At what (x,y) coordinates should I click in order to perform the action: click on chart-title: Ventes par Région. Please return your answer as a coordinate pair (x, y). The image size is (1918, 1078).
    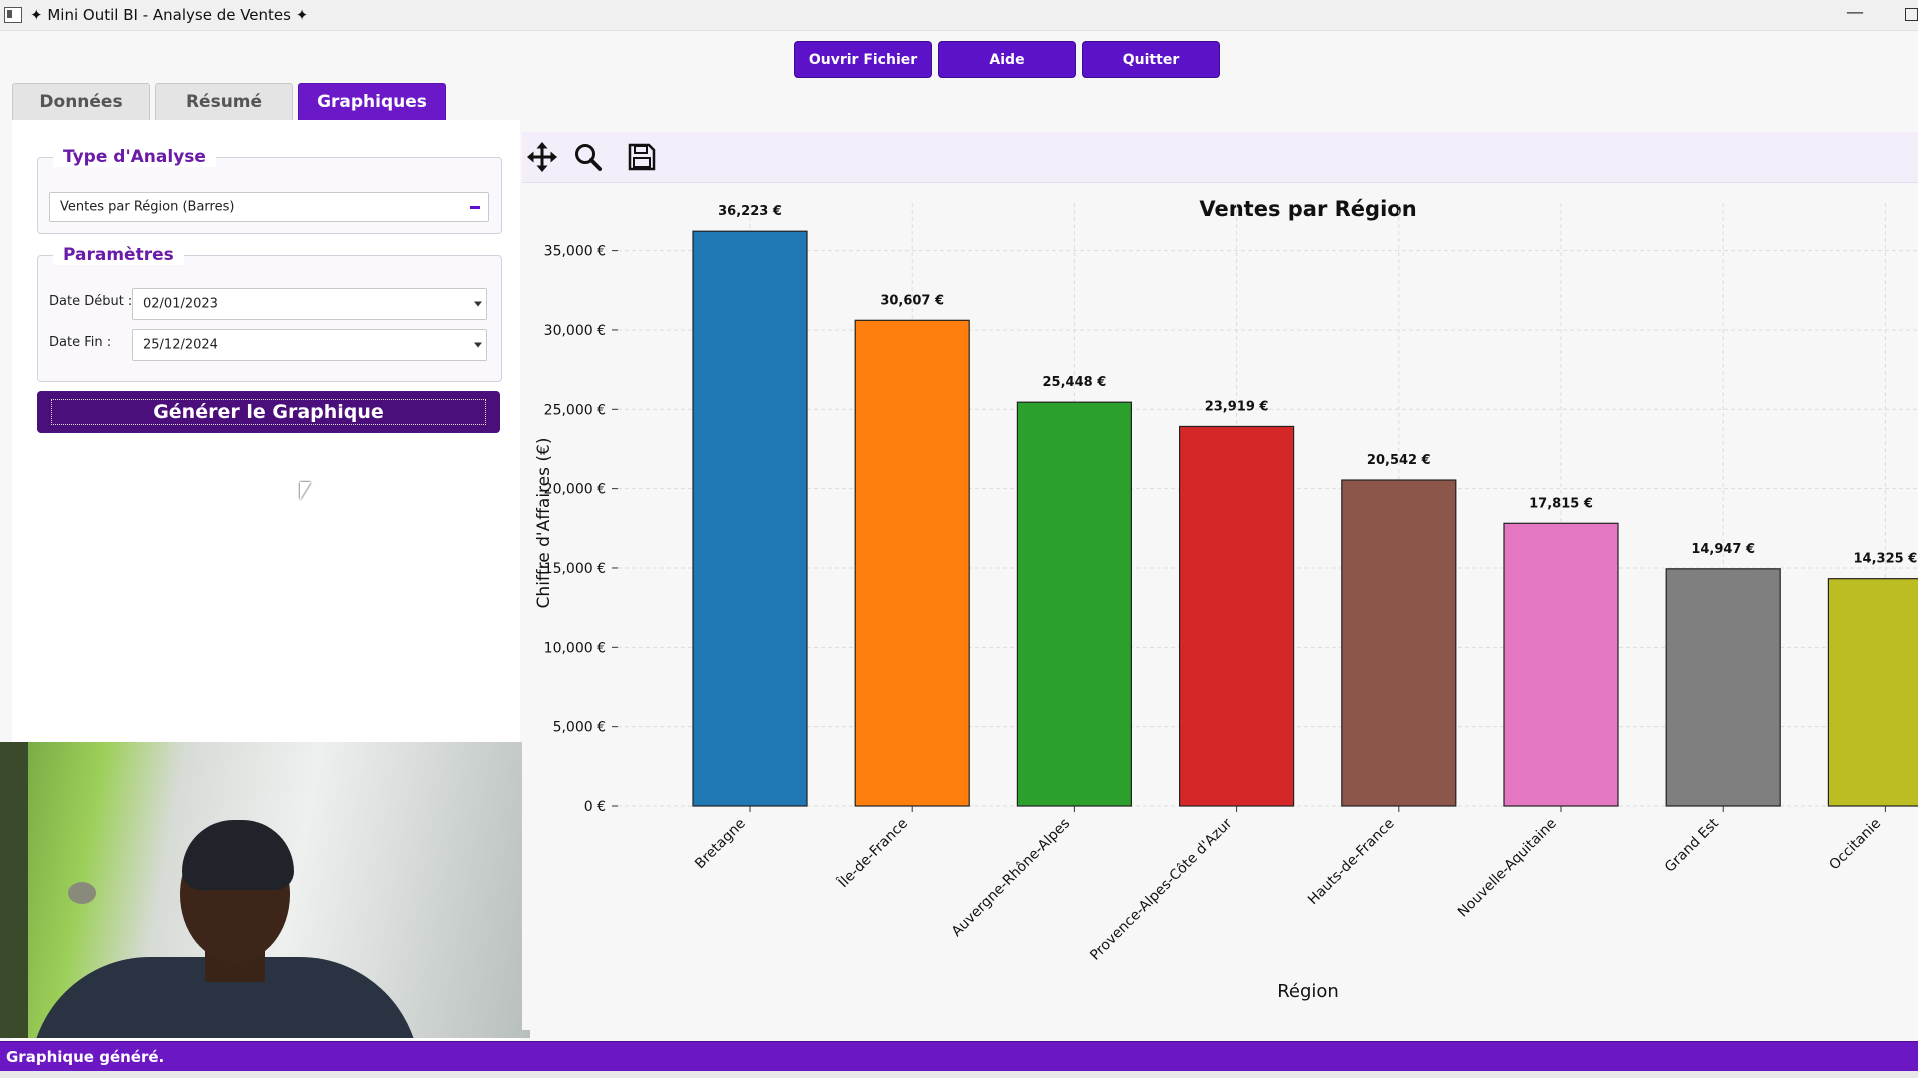
    Looking at the image, I should click on (1307, 209).